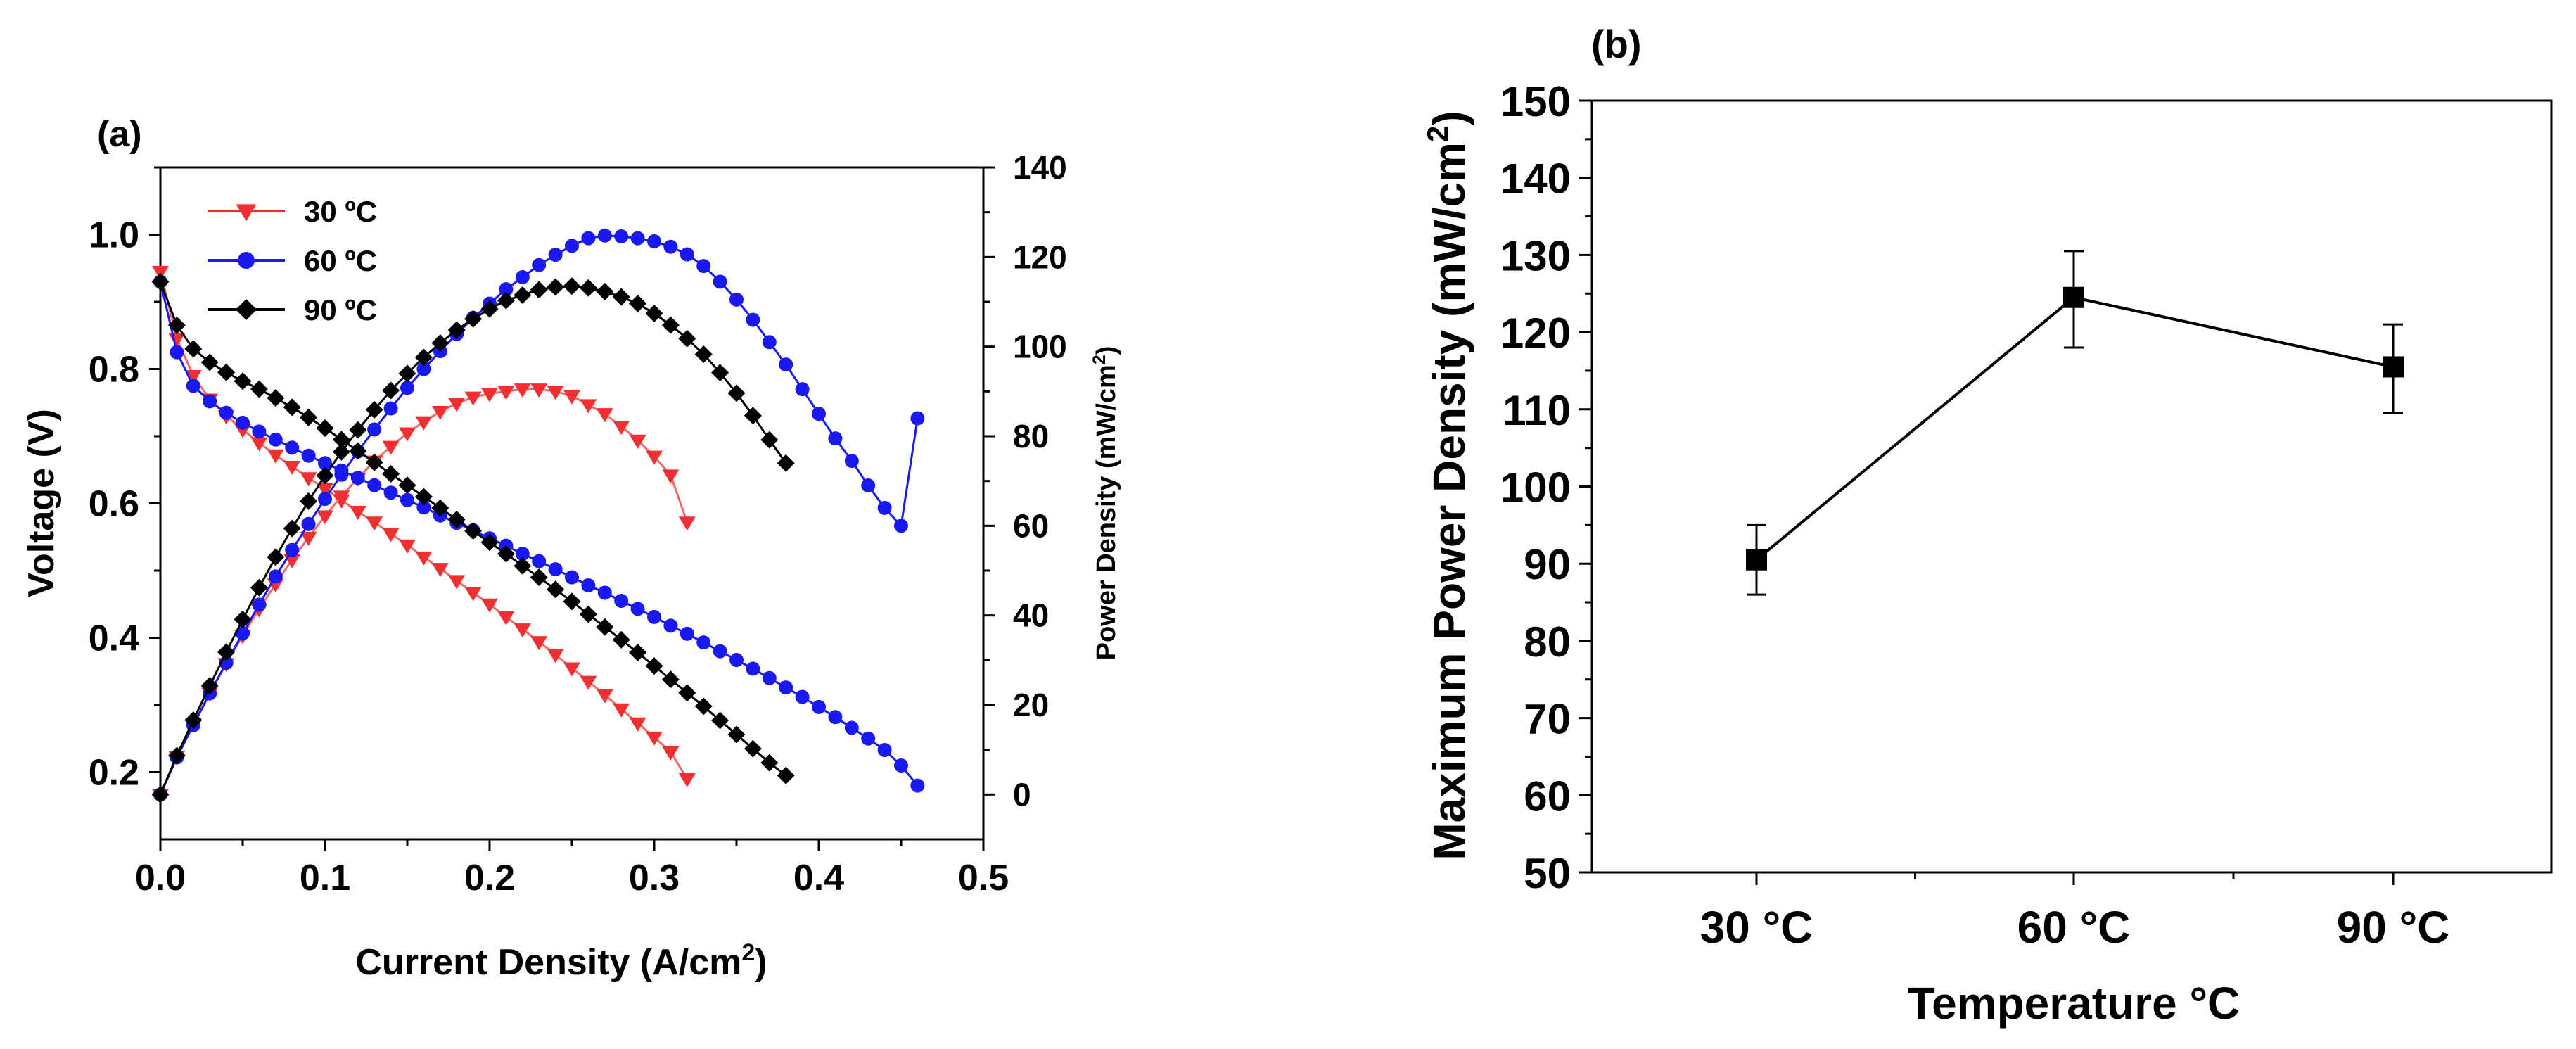 This screenshot has height=1049, width=2576. What do you see at coordinates (1022, 794) in the screenshot?
I see `y2-tick-label: 0` at bounding box center [1022, 794].